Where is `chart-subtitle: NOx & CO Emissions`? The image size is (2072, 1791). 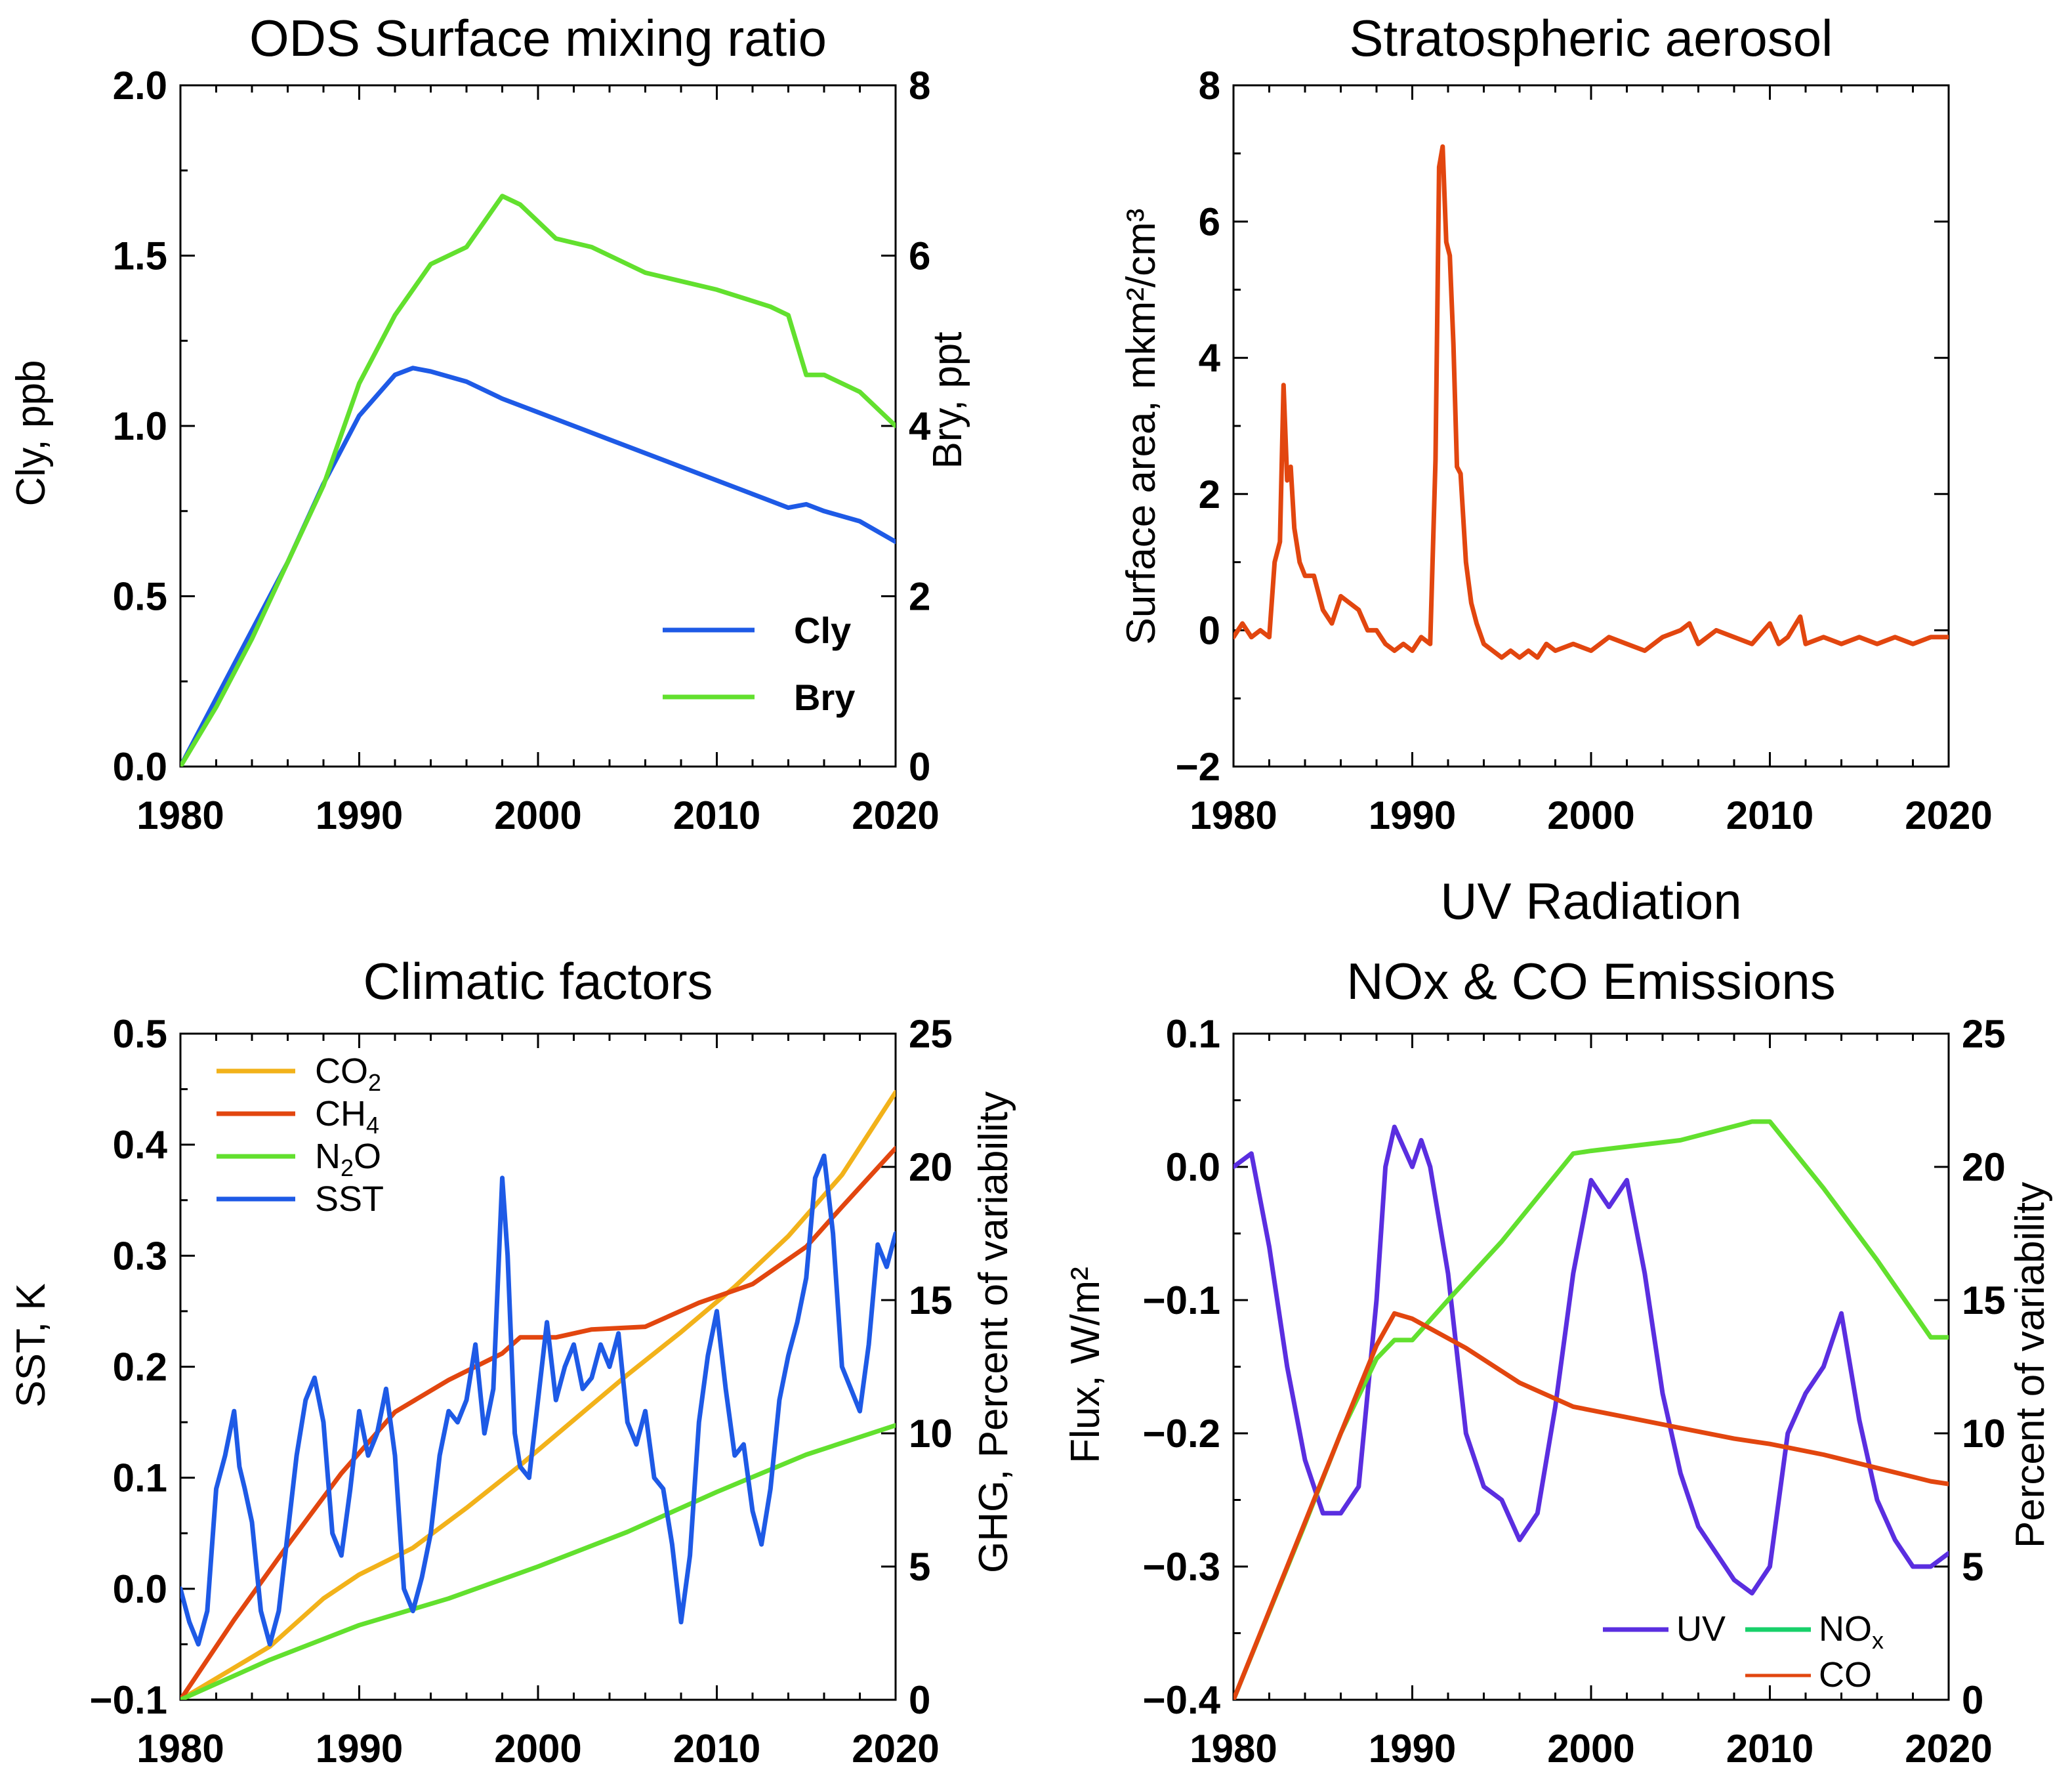 chart-subtitle: NOx & CO Emissions is located at coordinates (1590, 981).